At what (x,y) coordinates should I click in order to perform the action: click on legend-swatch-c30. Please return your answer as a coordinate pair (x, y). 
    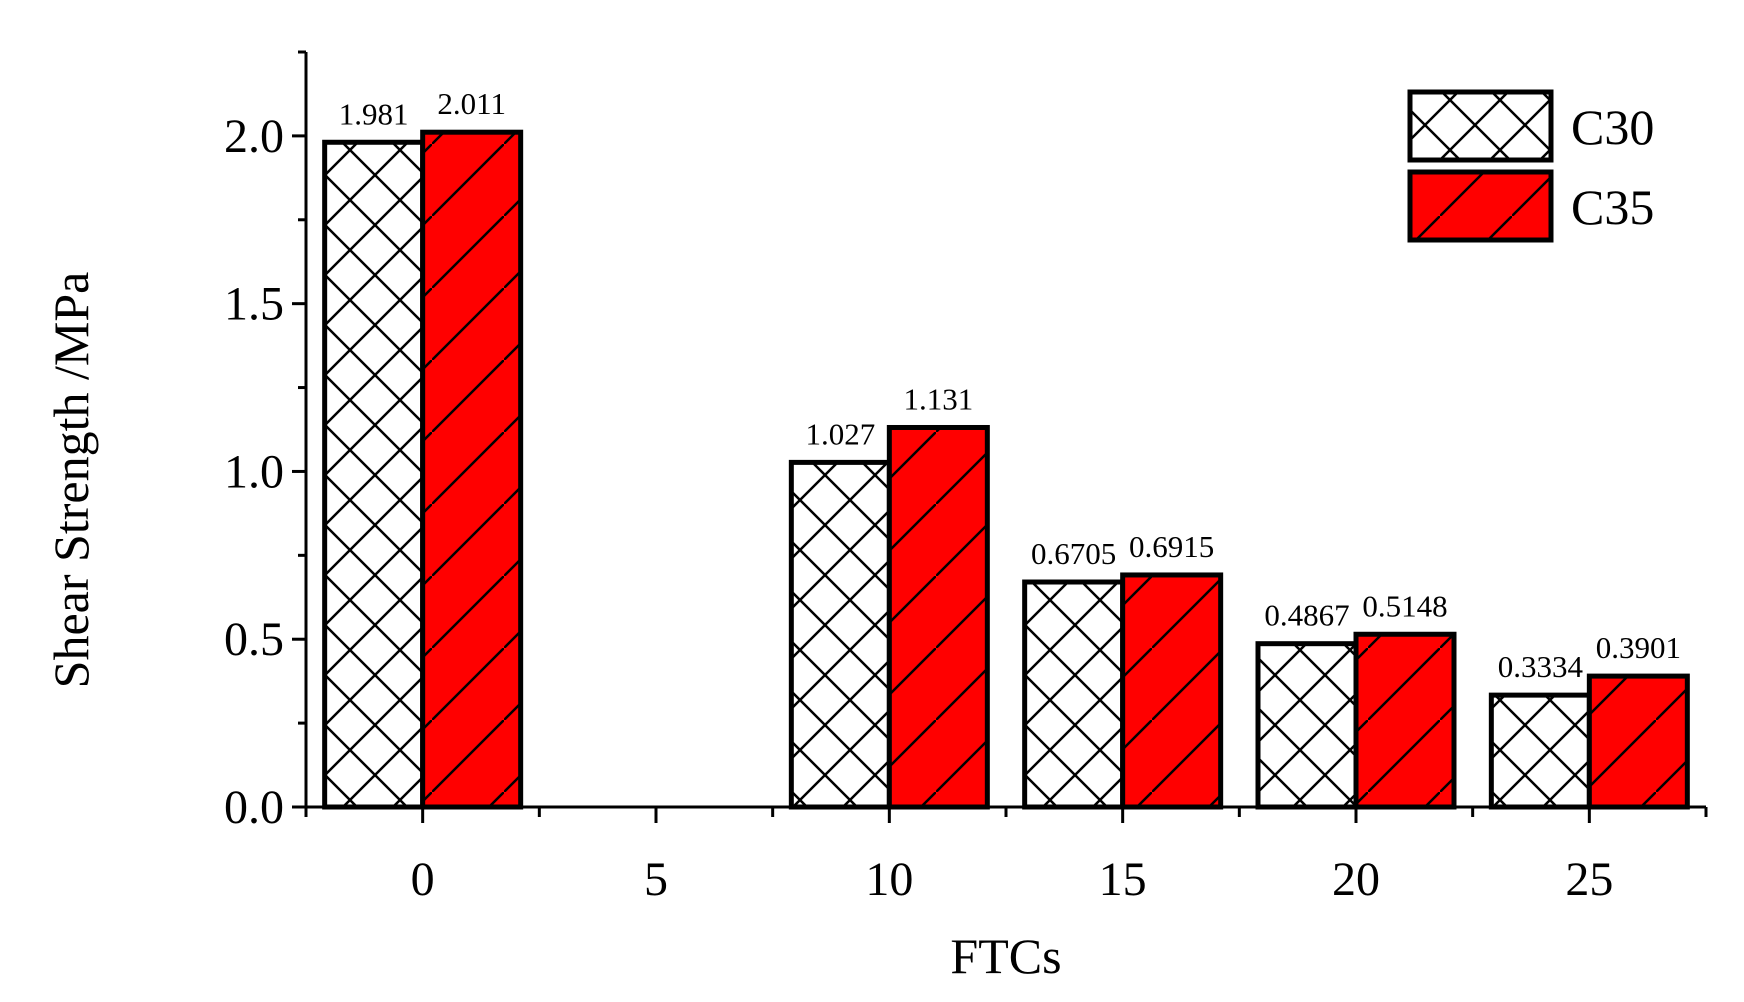
    Looking at the image, I should click on (1480, 126).